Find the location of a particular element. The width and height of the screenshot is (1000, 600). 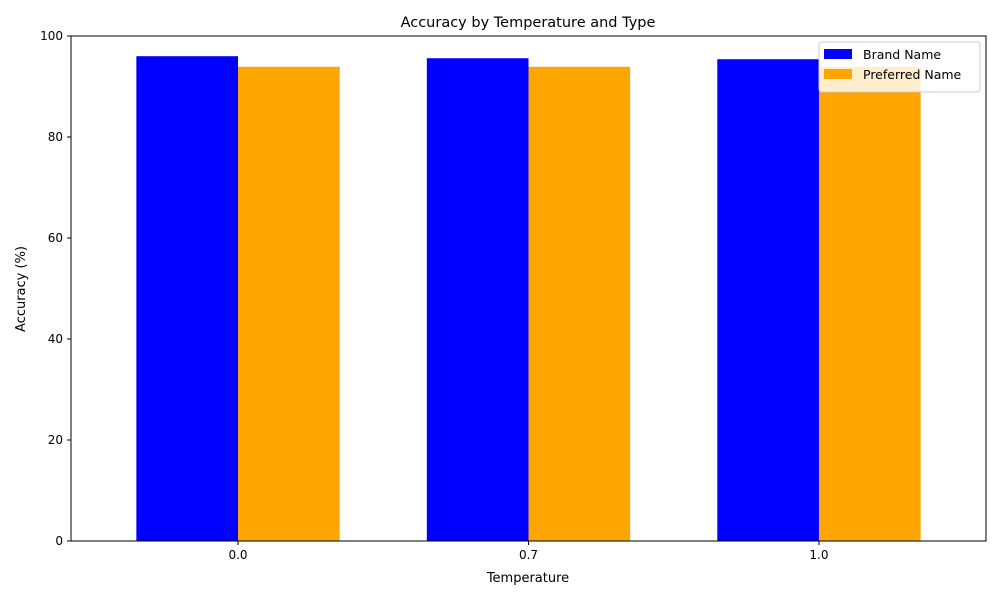

bar-preferred-name-0.7 is located at coordinates (579, 304).